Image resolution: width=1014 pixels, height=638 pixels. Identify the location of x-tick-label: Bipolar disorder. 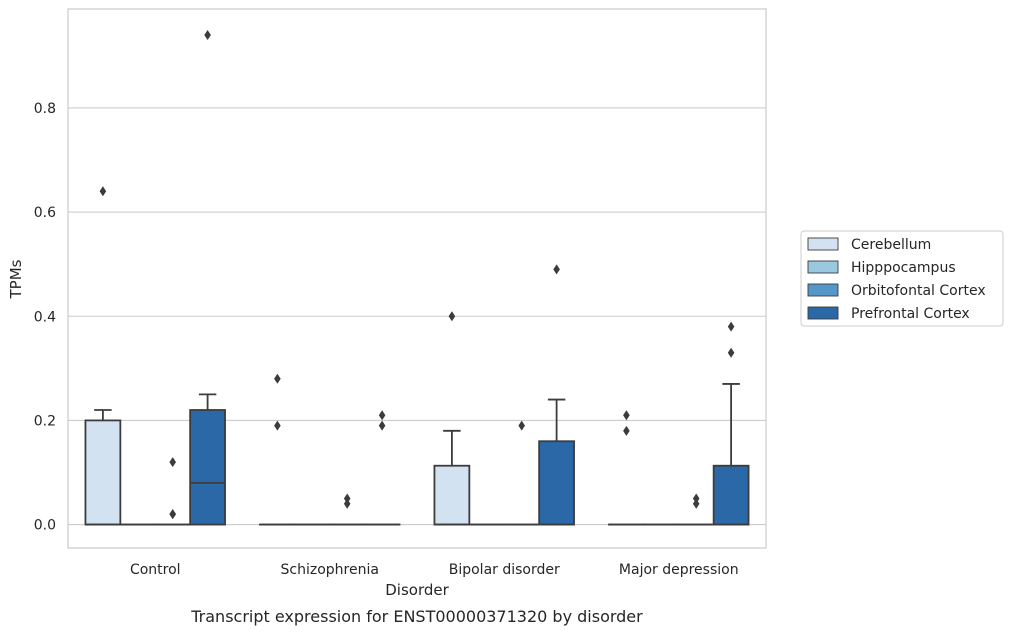
(504, 570).